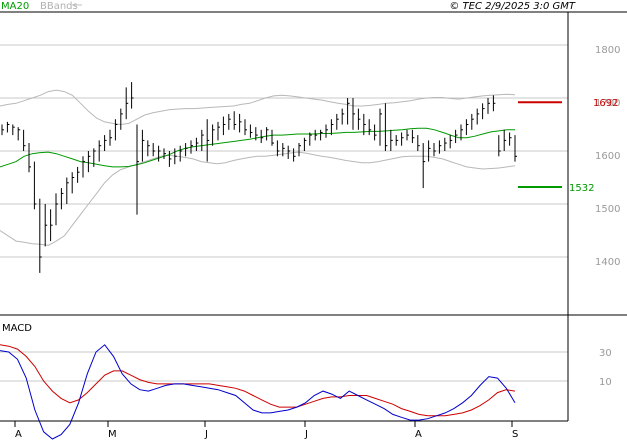 This screenshot has height=440, width=627. I want to click on macd-axis-labels: 30 10, so click(605, 368).